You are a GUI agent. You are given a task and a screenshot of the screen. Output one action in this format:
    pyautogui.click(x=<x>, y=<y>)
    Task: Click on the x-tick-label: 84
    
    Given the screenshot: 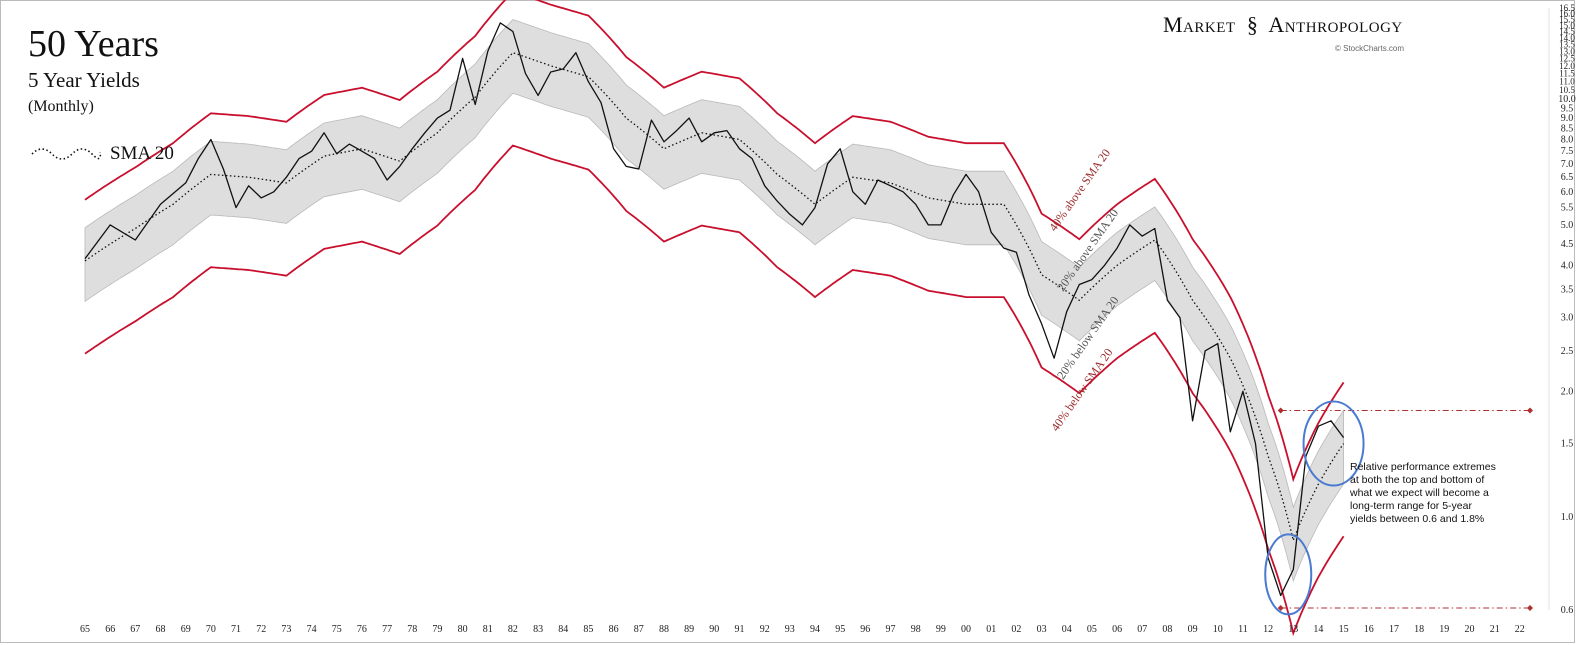 What is the action you would take?
    pyautogui.click(x=563, y=629)
    